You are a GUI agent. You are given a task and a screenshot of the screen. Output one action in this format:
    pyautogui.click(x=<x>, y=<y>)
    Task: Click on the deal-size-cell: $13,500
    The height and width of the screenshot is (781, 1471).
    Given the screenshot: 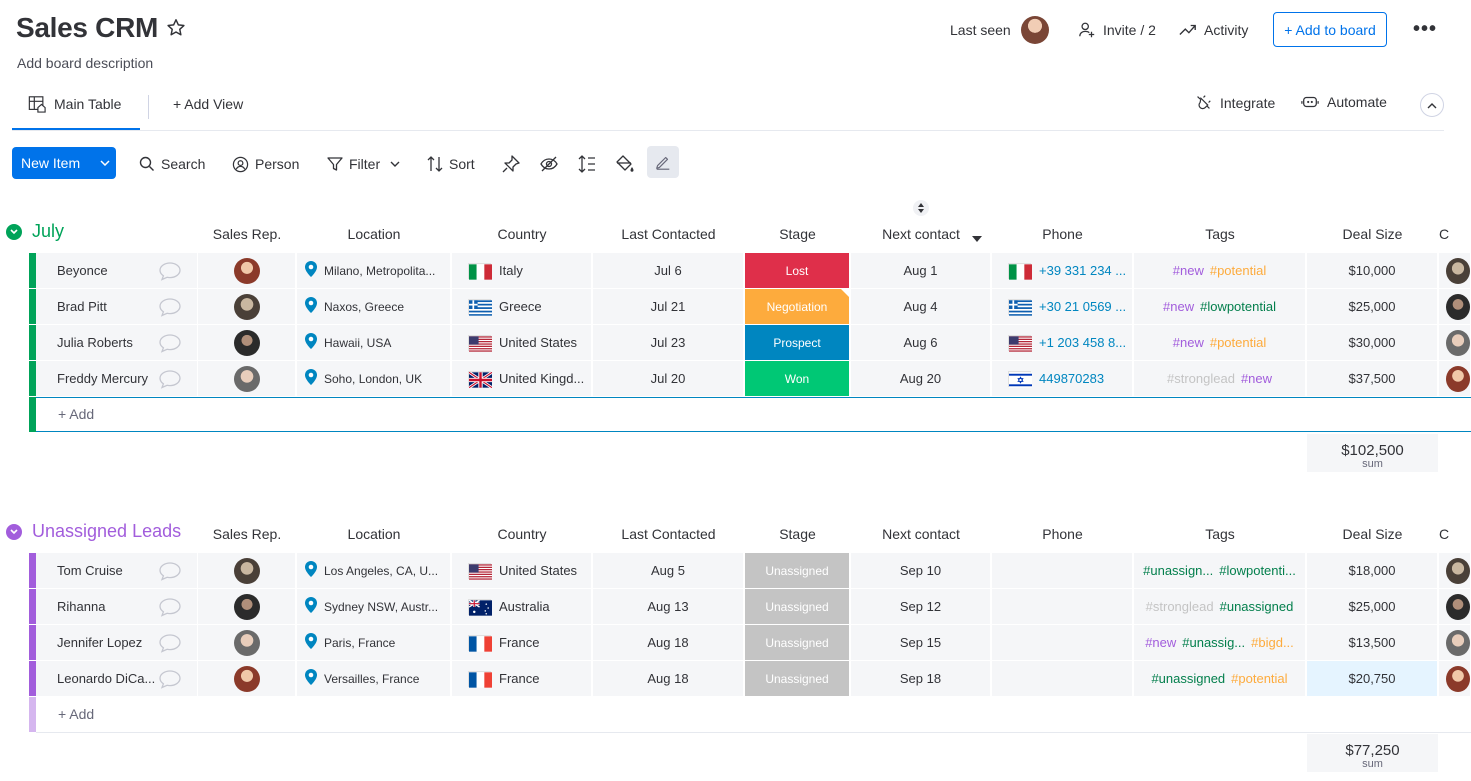 What is the action you would take?
    pyautogui.click(x=1372, y=642)
    